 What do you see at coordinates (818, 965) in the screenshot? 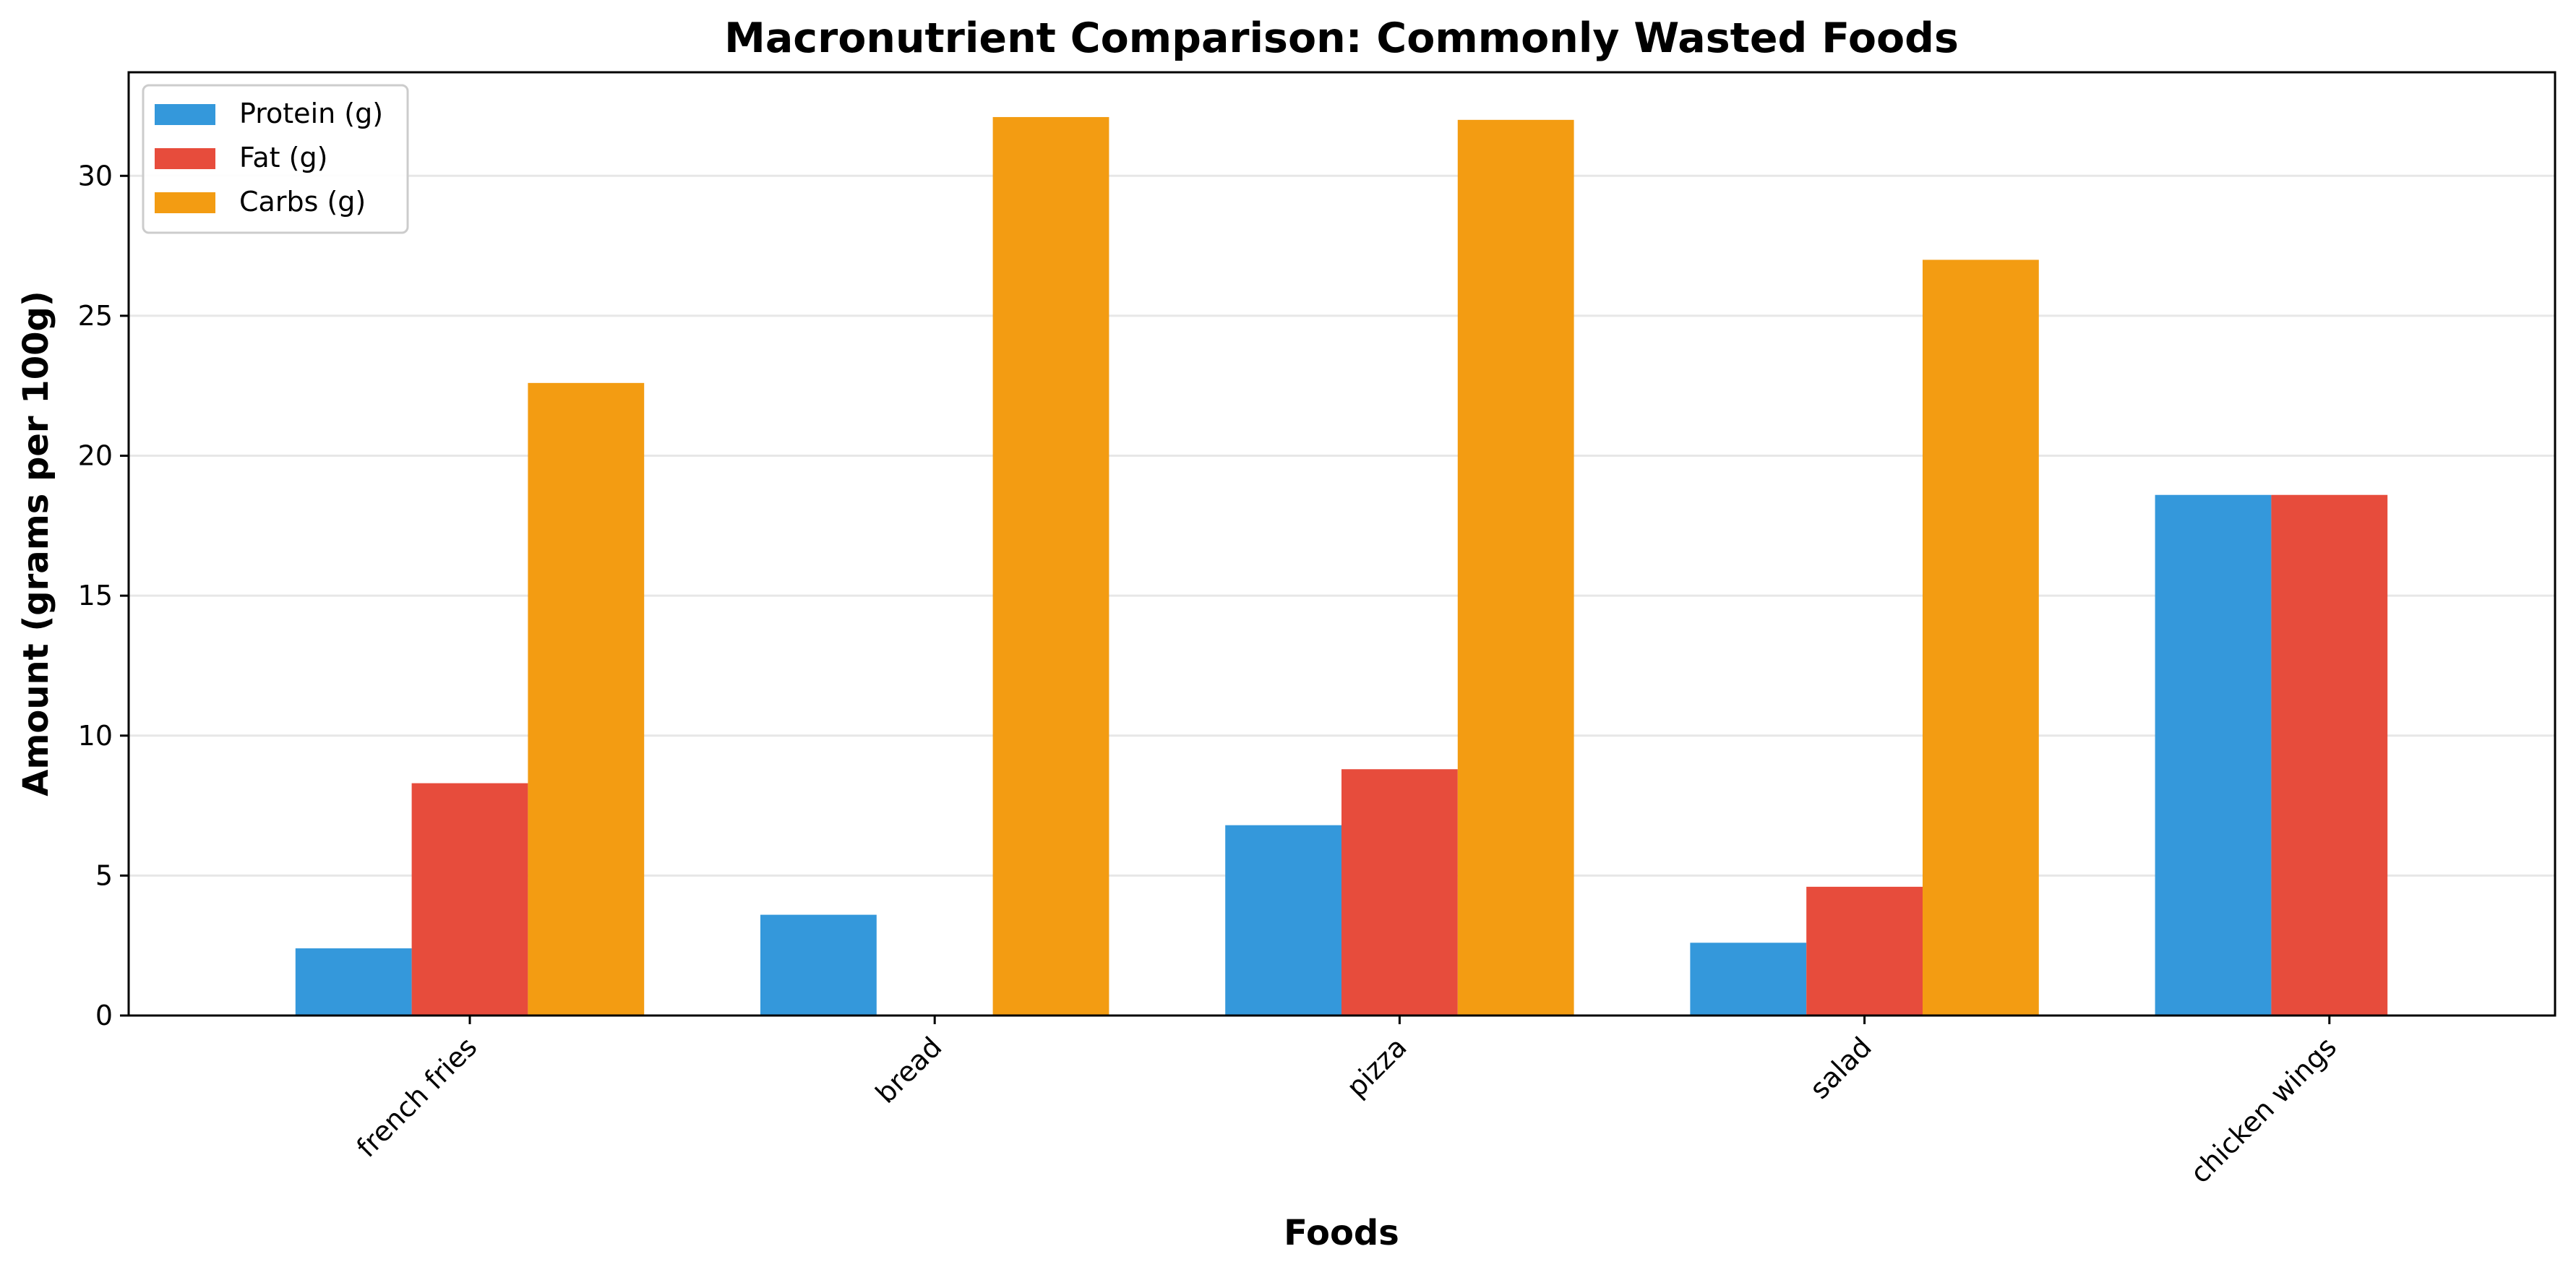
I see `bar-bread-protein` at bounding box center [818, 965].